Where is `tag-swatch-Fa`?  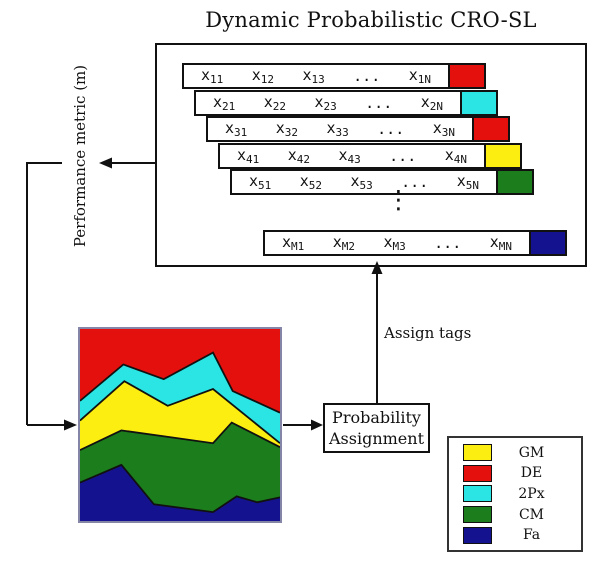
tag-swatch-Fa is located at coordinates (548, 243).